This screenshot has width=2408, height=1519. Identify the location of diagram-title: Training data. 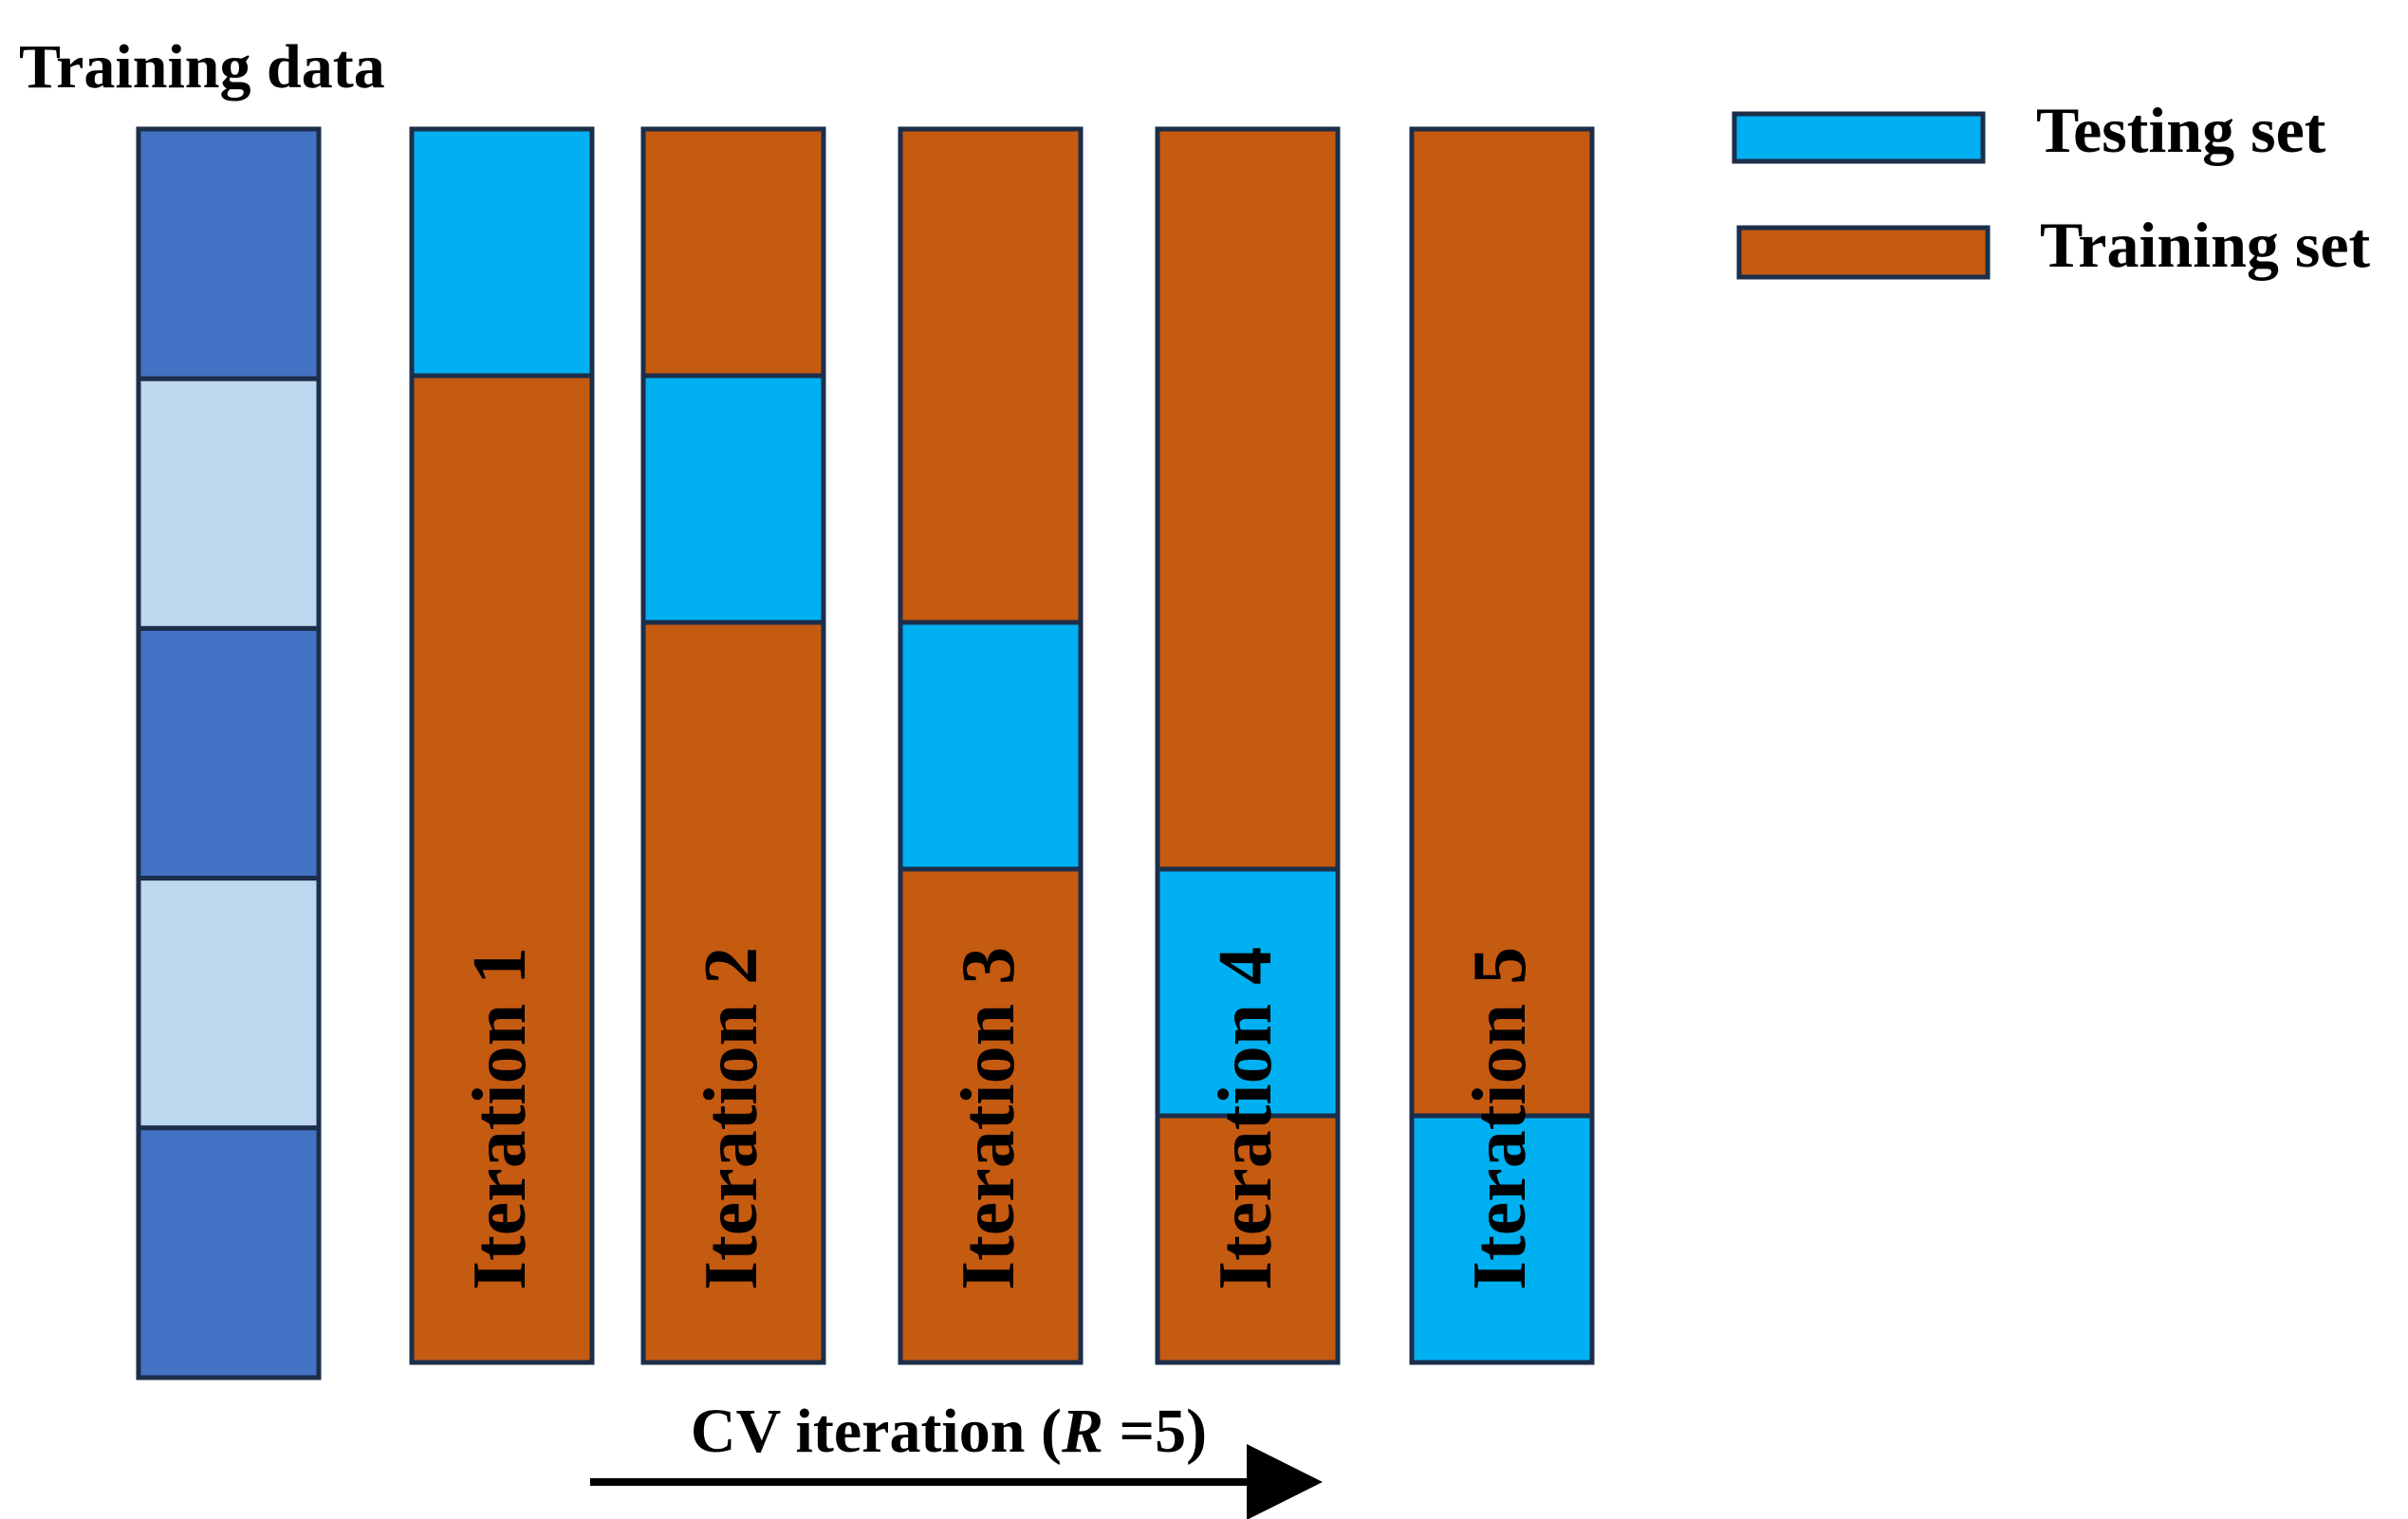
(202, 67).